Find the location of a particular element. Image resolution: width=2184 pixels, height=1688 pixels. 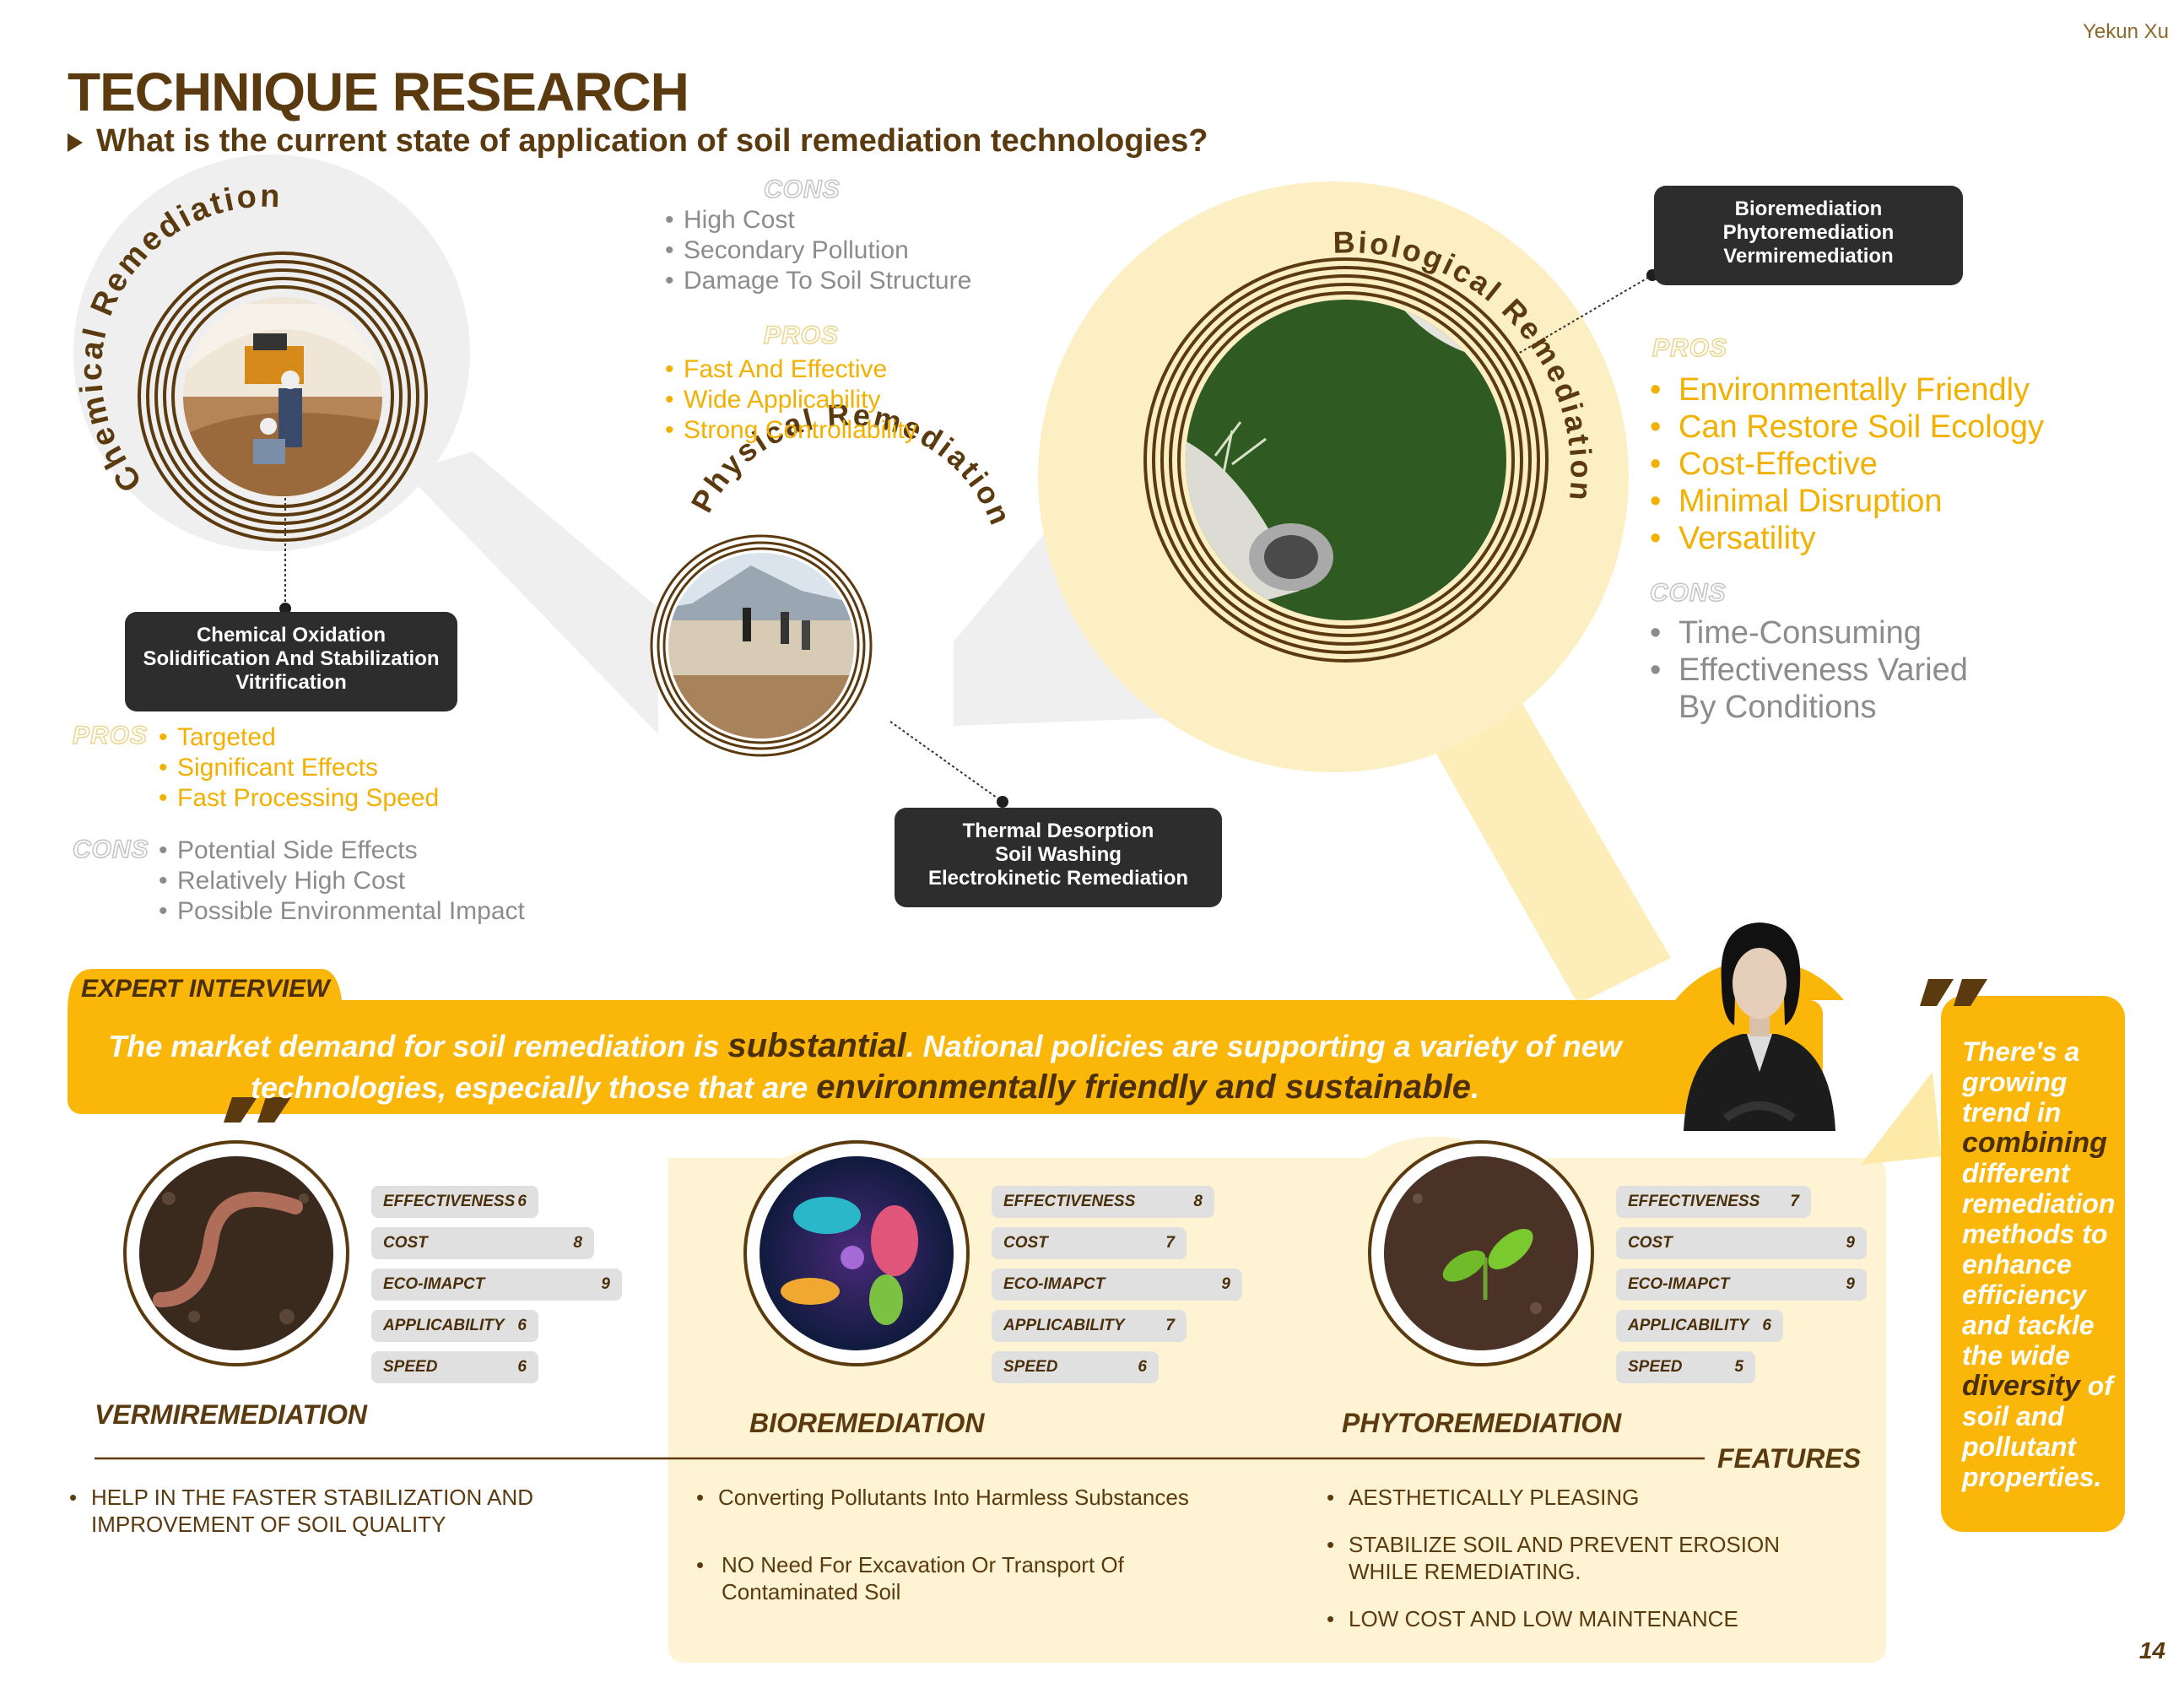

chemical-connector-dot is located at coordinates (285, 608).